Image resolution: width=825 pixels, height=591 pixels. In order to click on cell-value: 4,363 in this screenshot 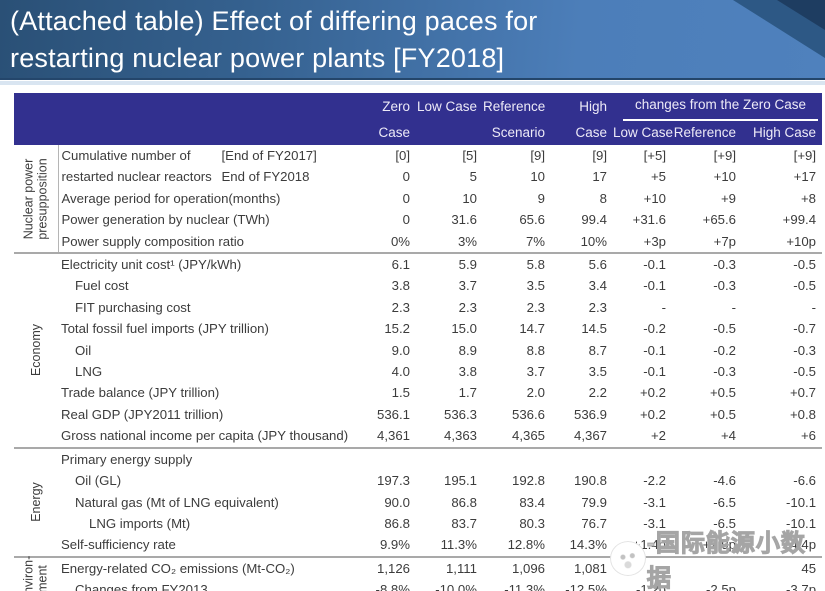, I will do `click(460, 436)`.